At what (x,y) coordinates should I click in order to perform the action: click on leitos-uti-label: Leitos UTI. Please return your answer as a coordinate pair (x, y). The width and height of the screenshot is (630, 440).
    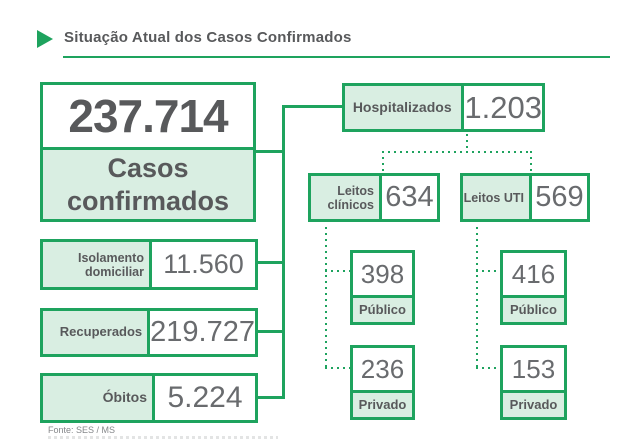
    Looking at the image, I should click on (497, 197).